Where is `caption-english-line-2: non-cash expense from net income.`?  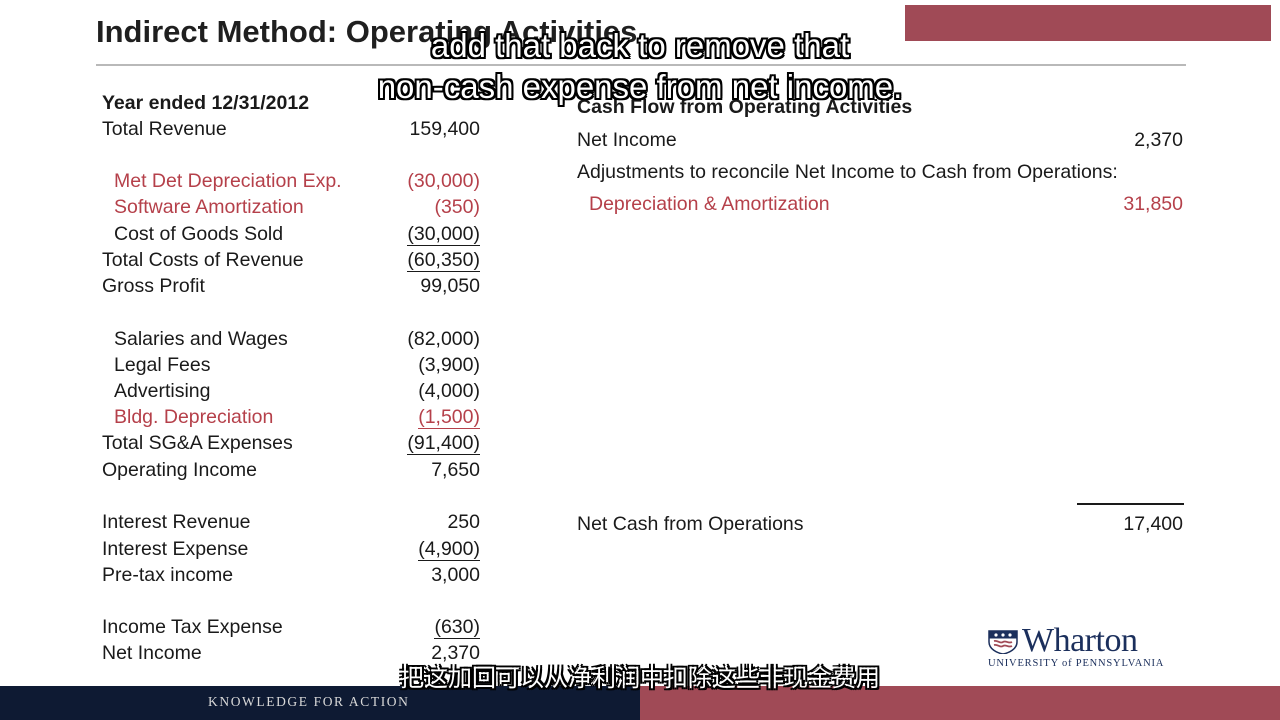
caption-english-line-2: non-cash expense from net income. is located at coordinates (640, 86).